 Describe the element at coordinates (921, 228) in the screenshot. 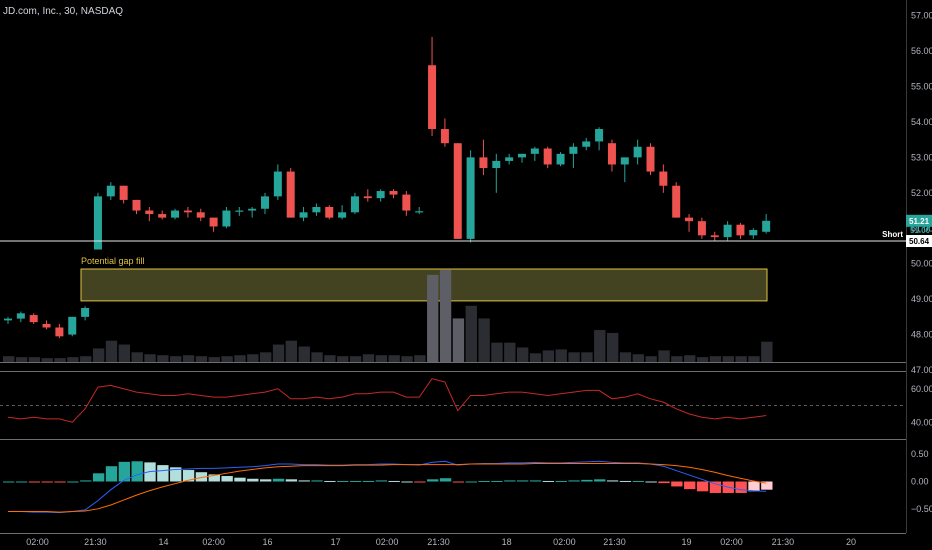

I see `price-tick-label: 51.00` at that location.